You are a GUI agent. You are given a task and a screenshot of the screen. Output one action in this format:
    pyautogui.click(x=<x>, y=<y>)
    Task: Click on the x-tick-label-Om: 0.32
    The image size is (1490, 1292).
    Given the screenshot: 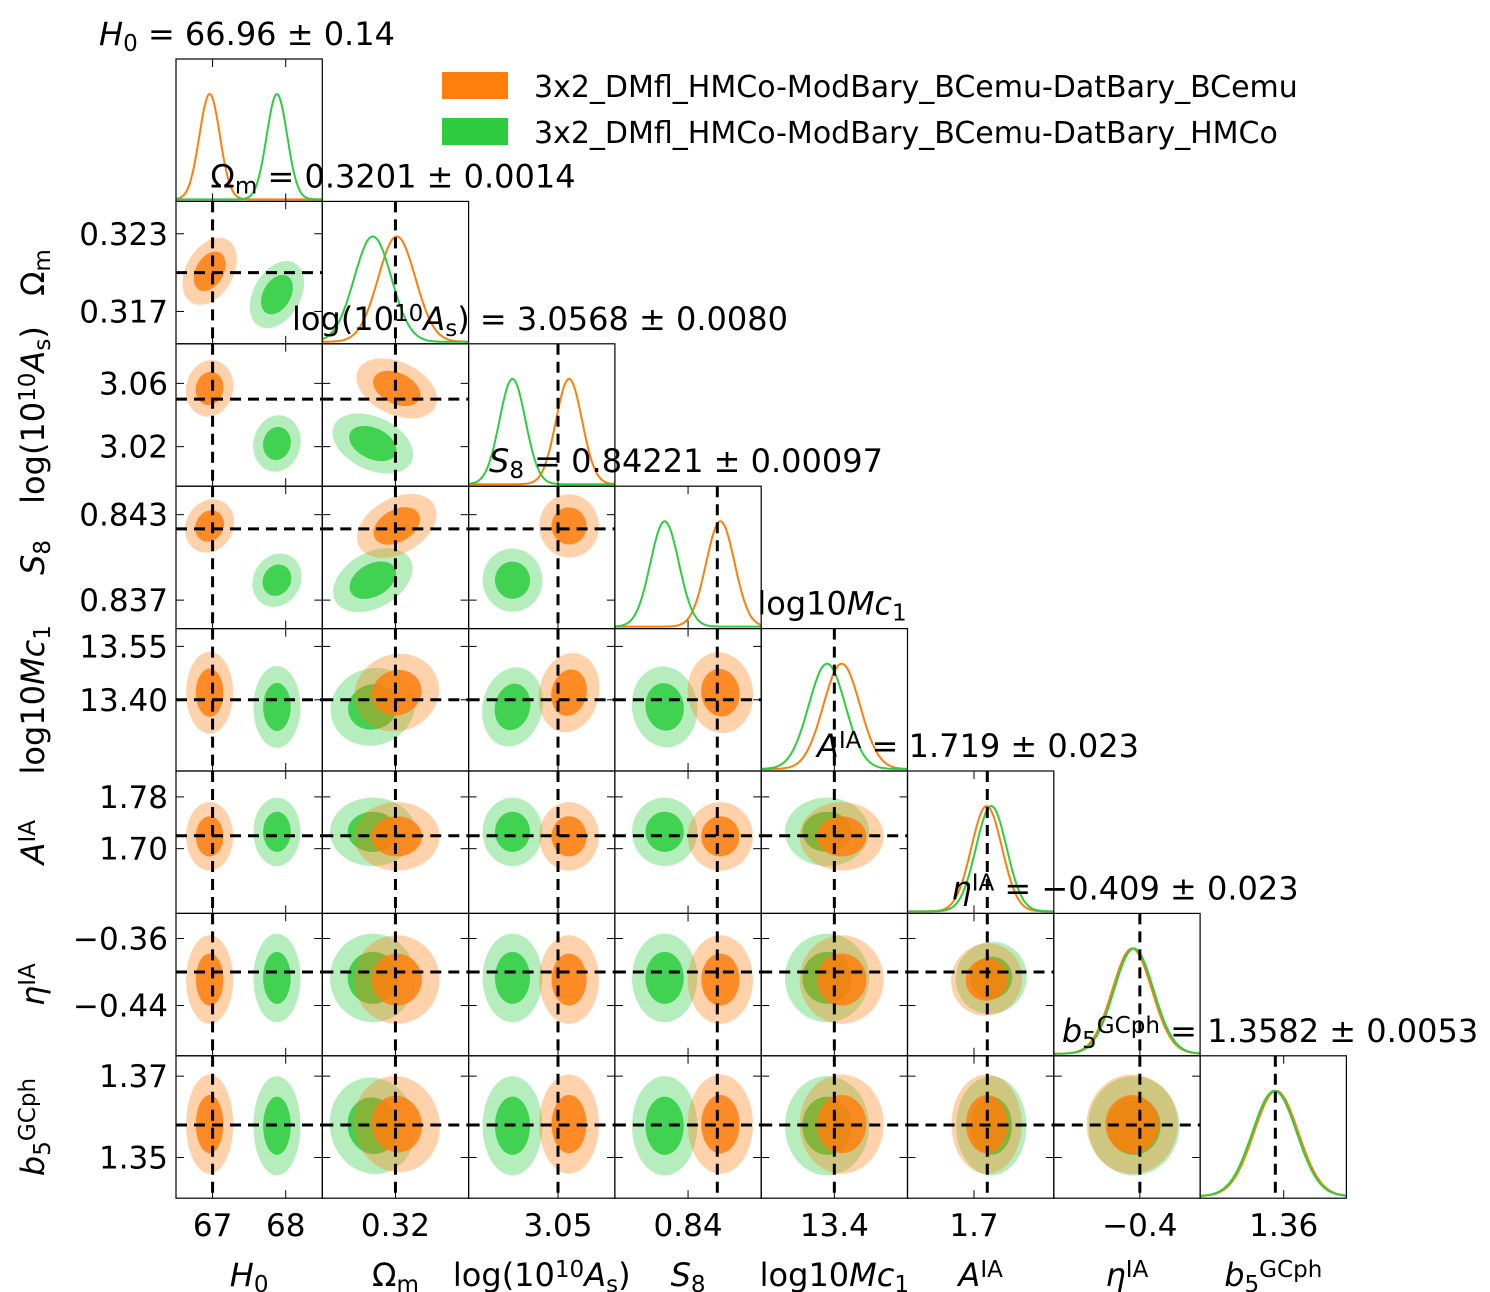 What is the action you would take?
    pyautogui.click(x=395, y=1226)
    